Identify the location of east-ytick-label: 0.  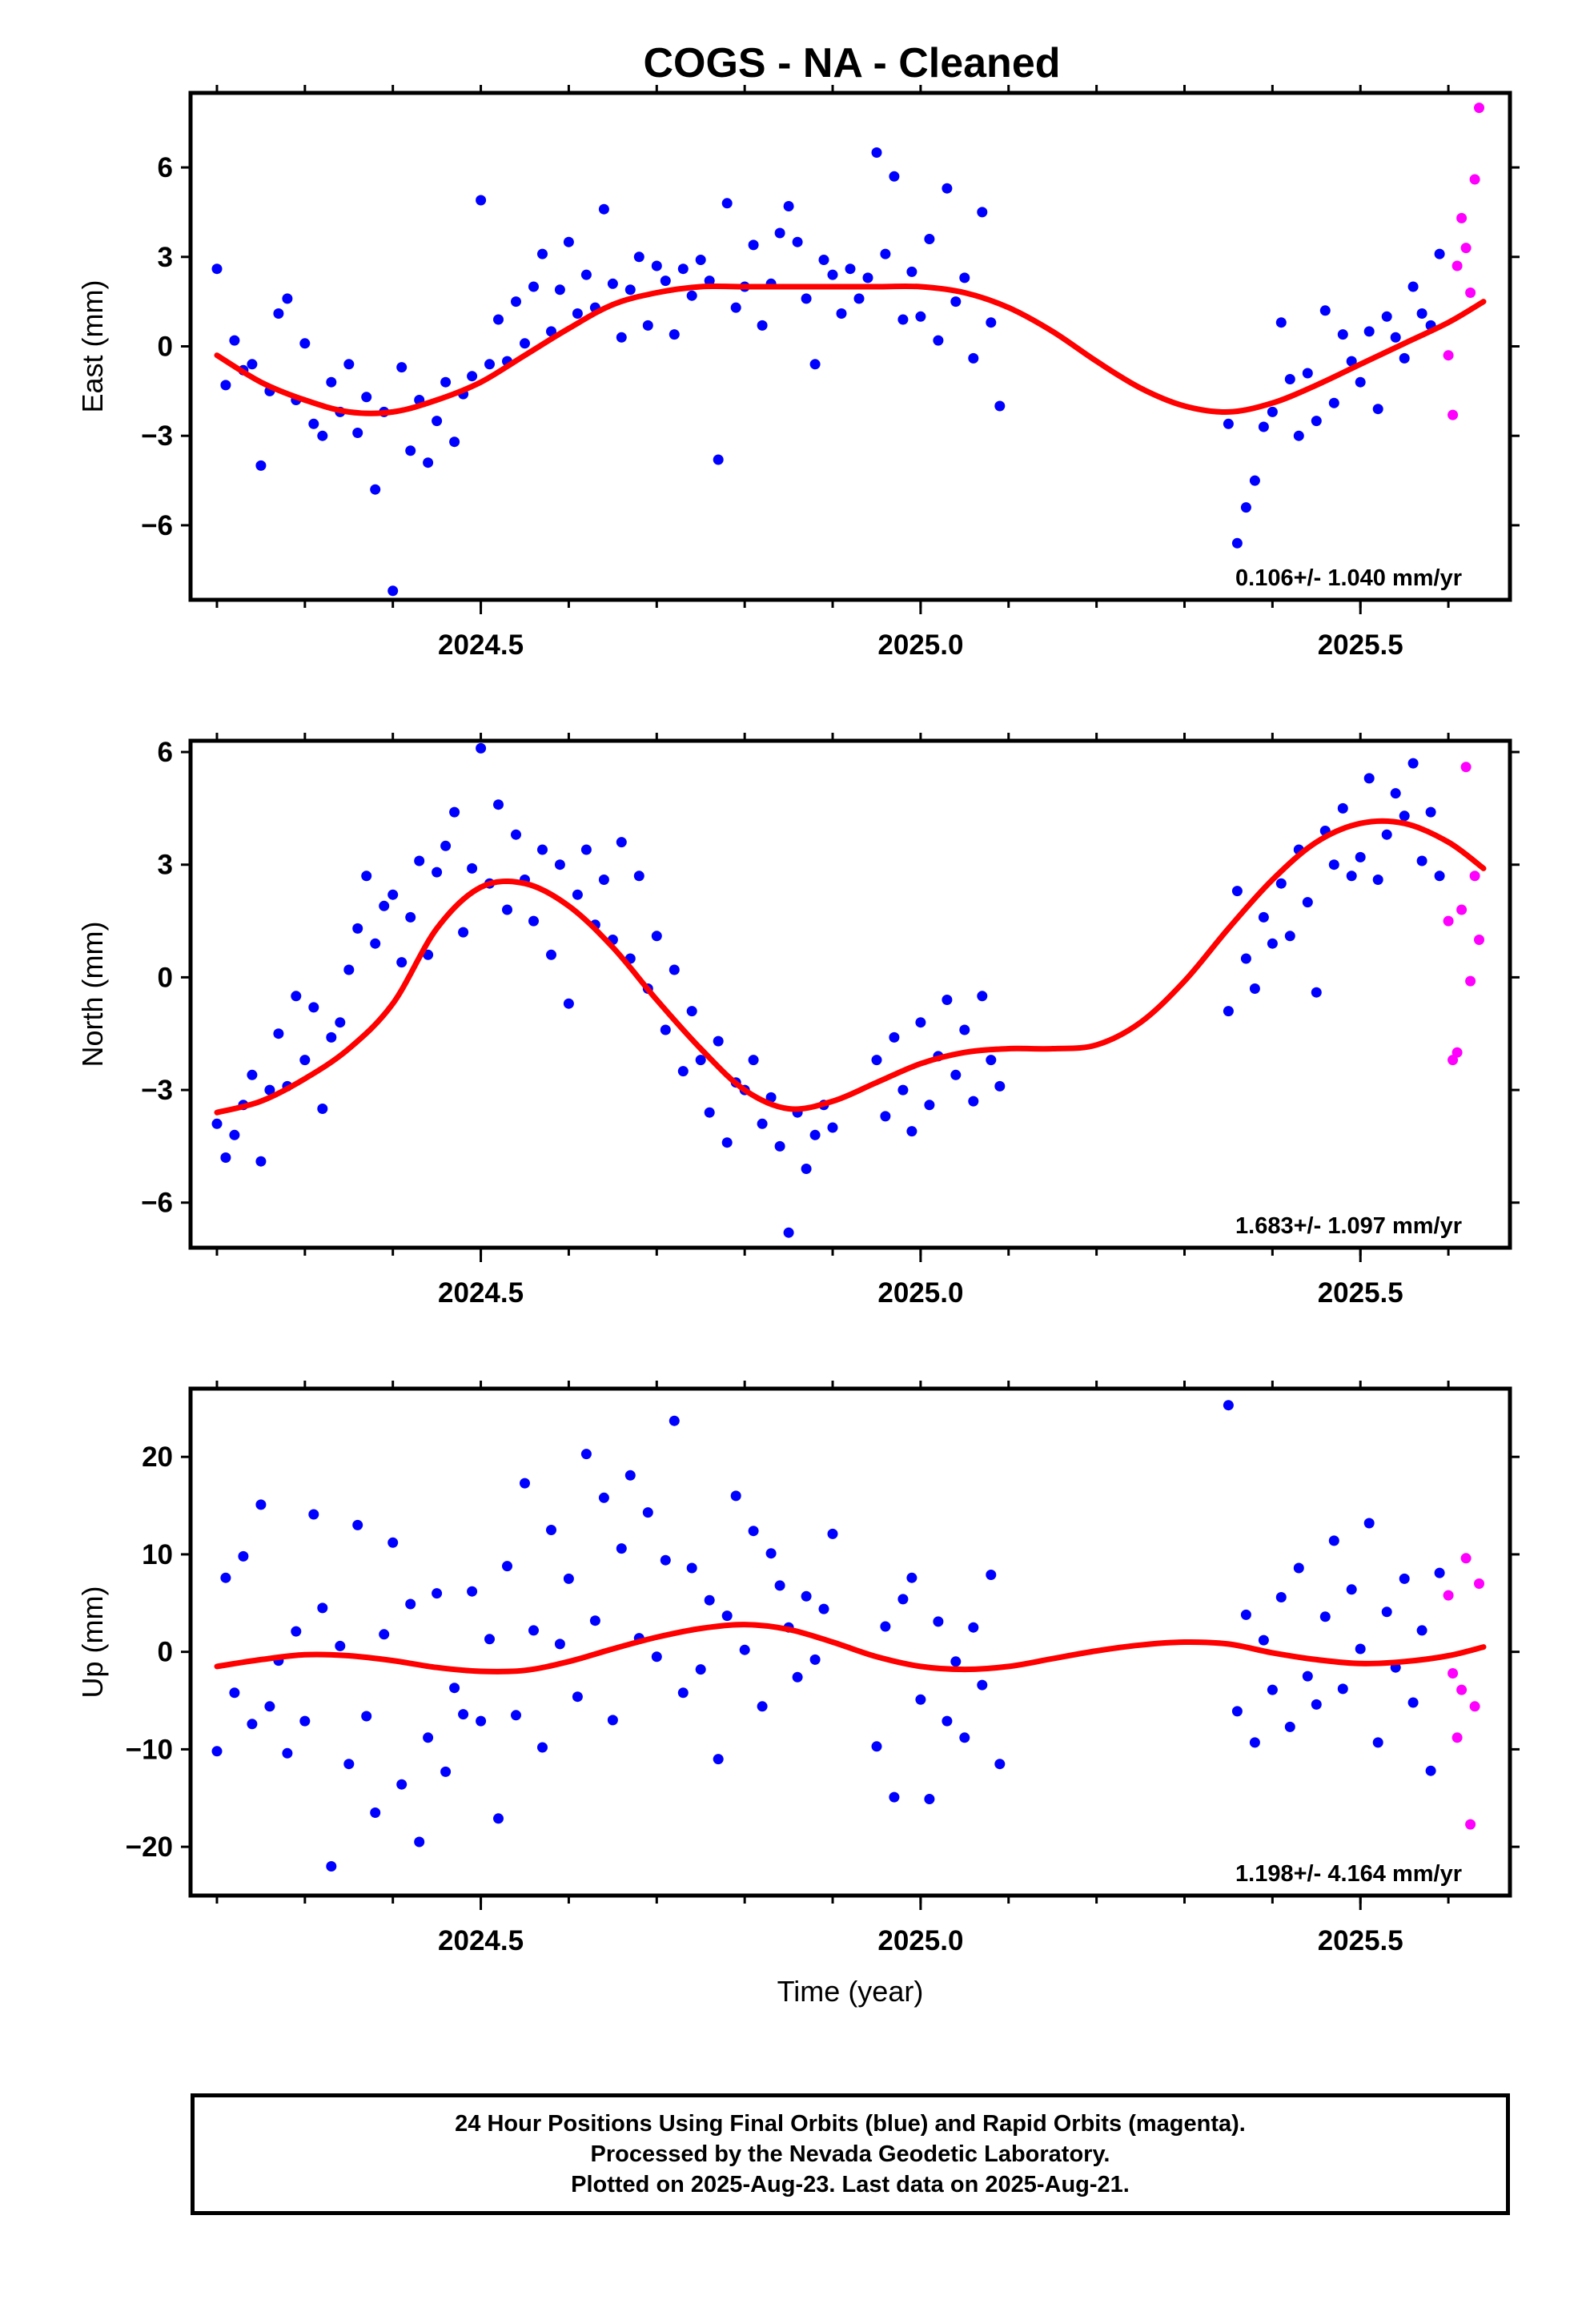
(165, 347).